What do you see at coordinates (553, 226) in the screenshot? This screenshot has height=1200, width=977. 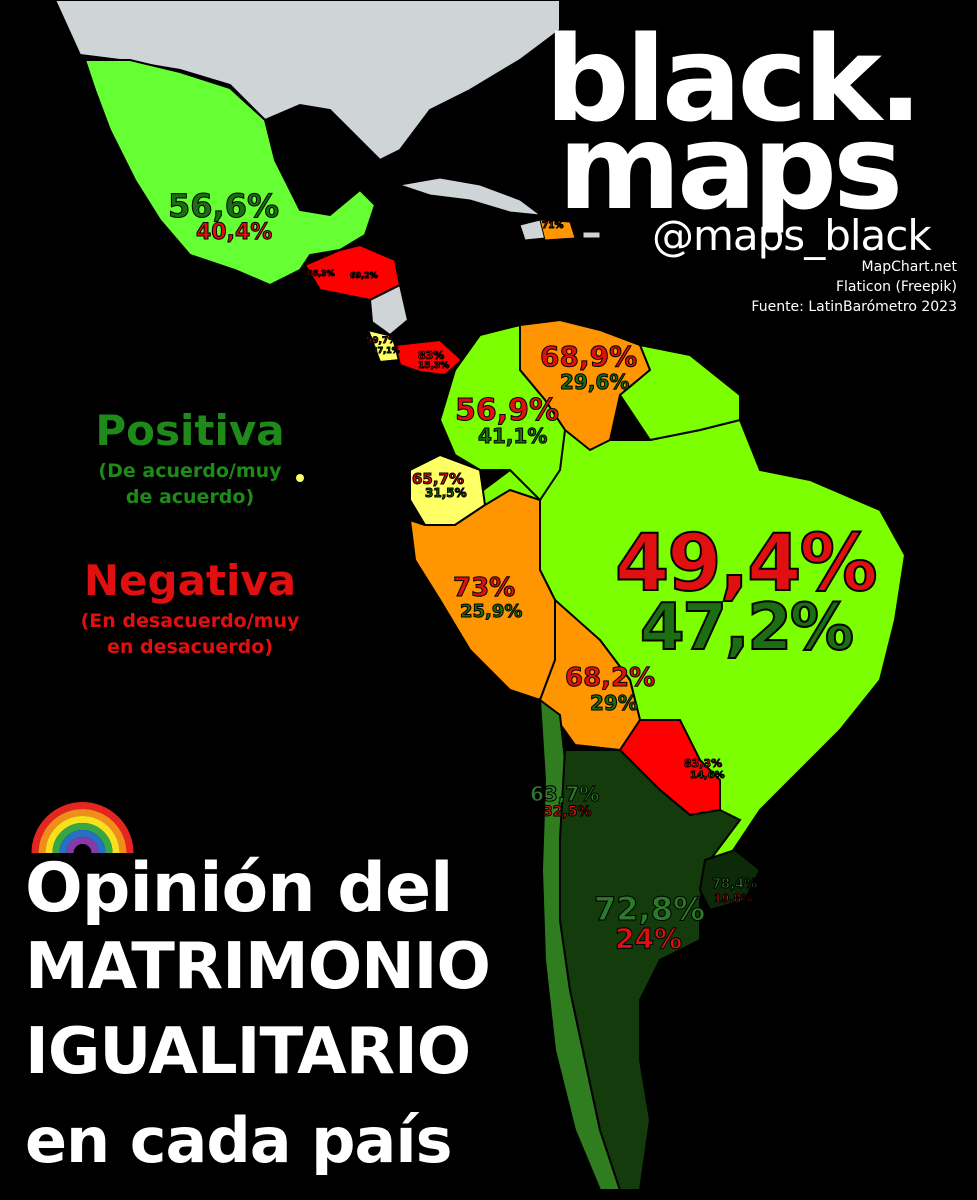 I see `dominican-republic-negative: 71%` at bounding box center [553, 226].